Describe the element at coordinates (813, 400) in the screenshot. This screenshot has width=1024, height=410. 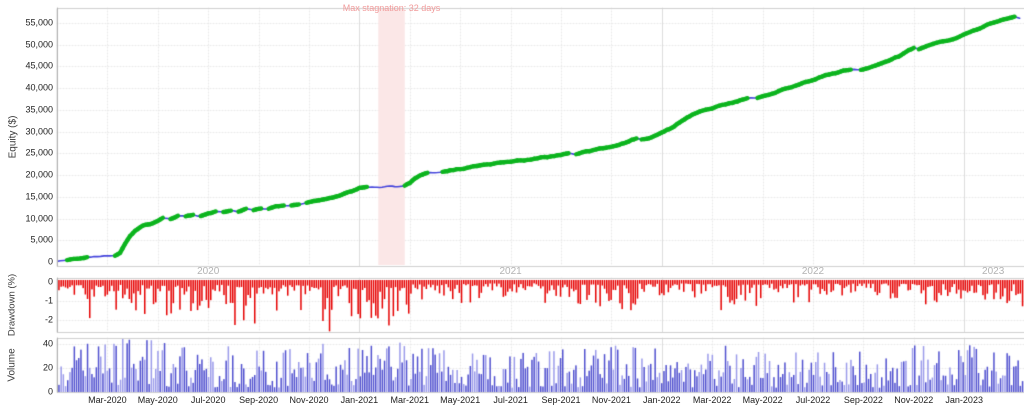
I see `month-tick-label: Jul-2022` at that location.